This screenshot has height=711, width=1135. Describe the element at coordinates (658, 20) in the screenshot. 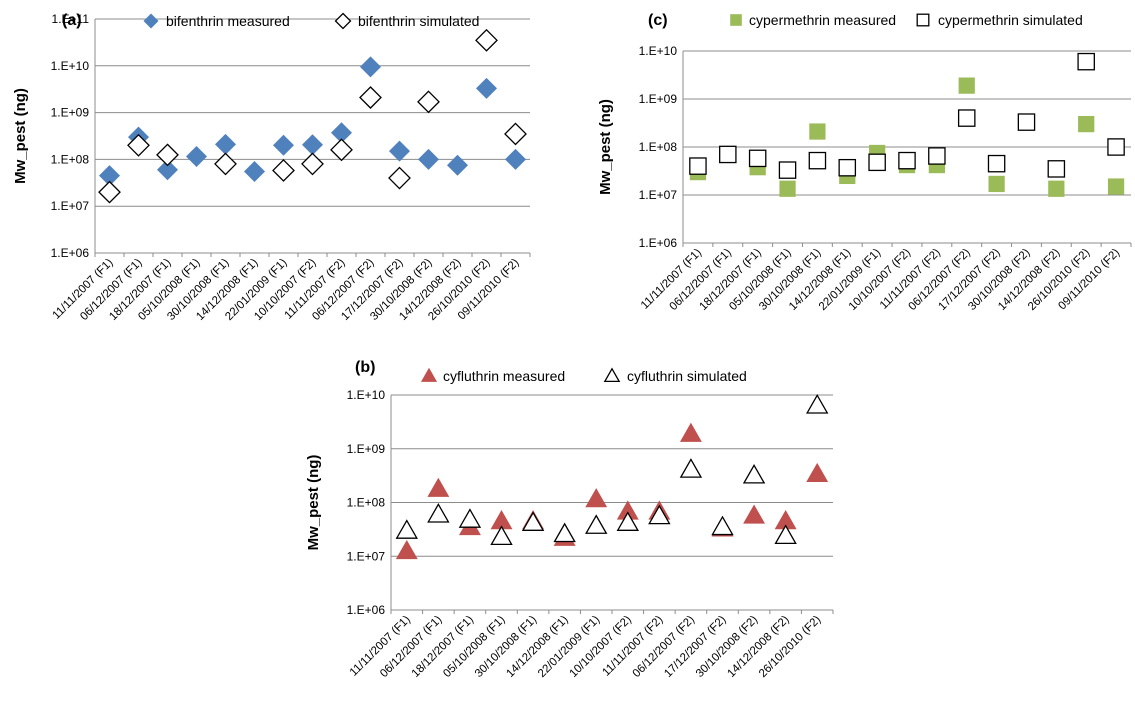

I see `panel-label: (c)` at that location.